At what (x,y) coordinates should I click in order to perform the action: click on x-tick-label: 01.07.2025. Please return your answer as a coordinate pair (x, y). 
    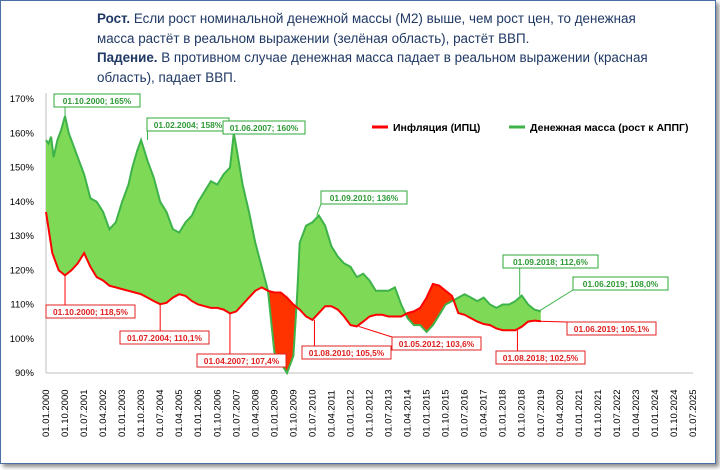
    Looking at the image, I should click on (693, 413).